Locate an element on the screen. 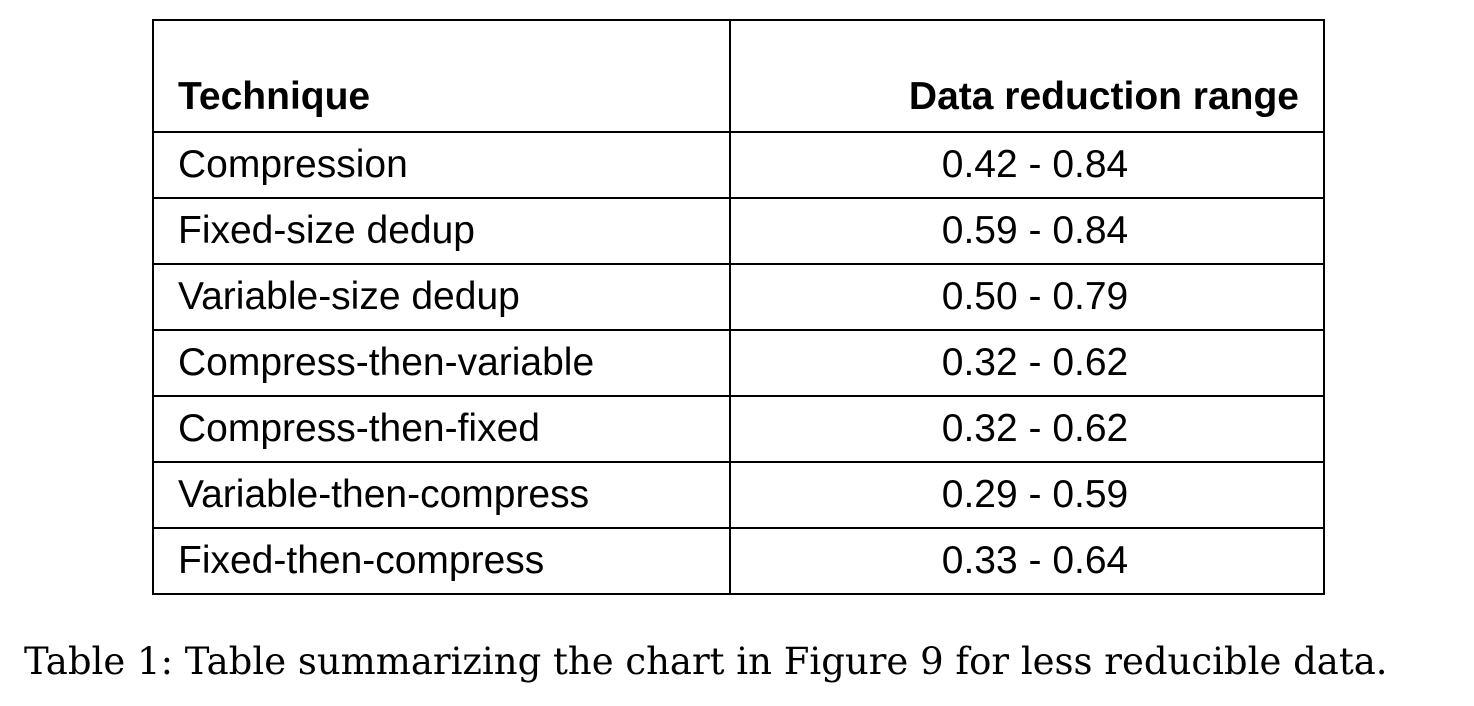 This screenshot has width=1474, height=706. table-row: Fixed-size dedup 0.59 - 0.84 is located at coordinates (738, 231).